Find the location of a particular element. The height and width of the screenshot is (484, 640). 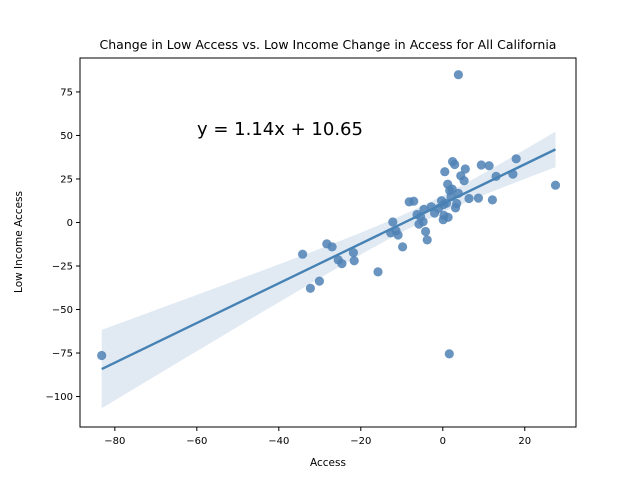

y-tick-label: 0 is located at coordinates (70, 223).